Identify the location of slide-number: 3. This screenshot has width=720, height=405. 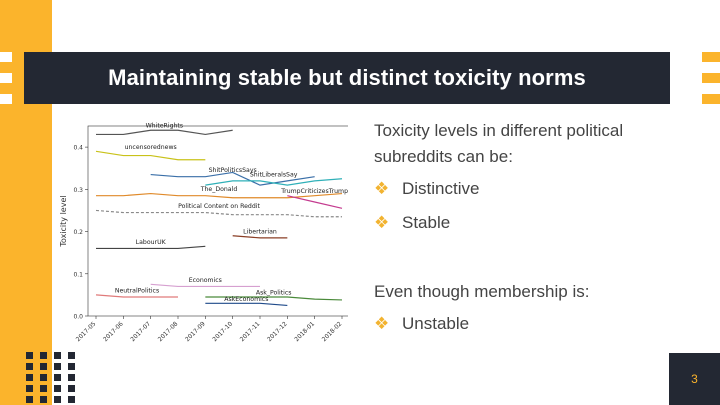
(694, 379).